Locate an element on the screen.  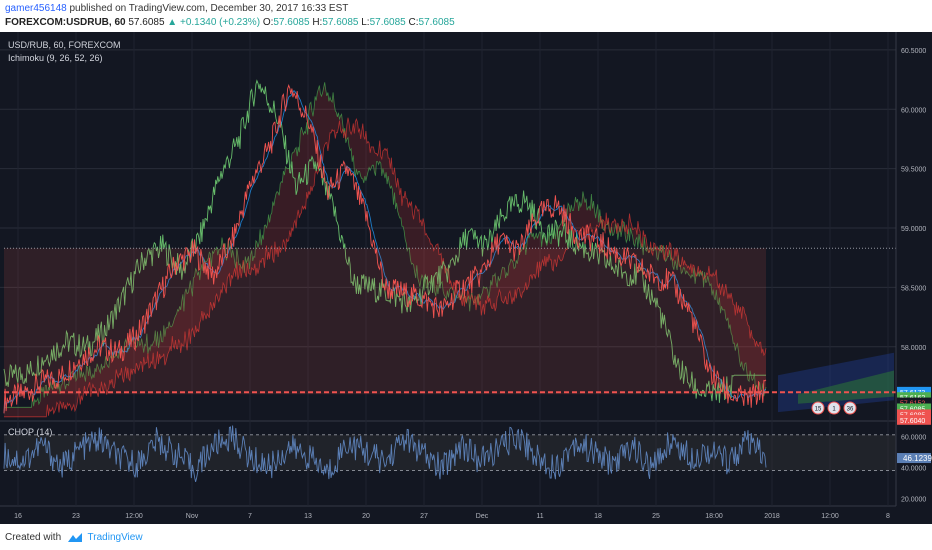
low-value: 57.6085 is located at coordinates (387, 22).